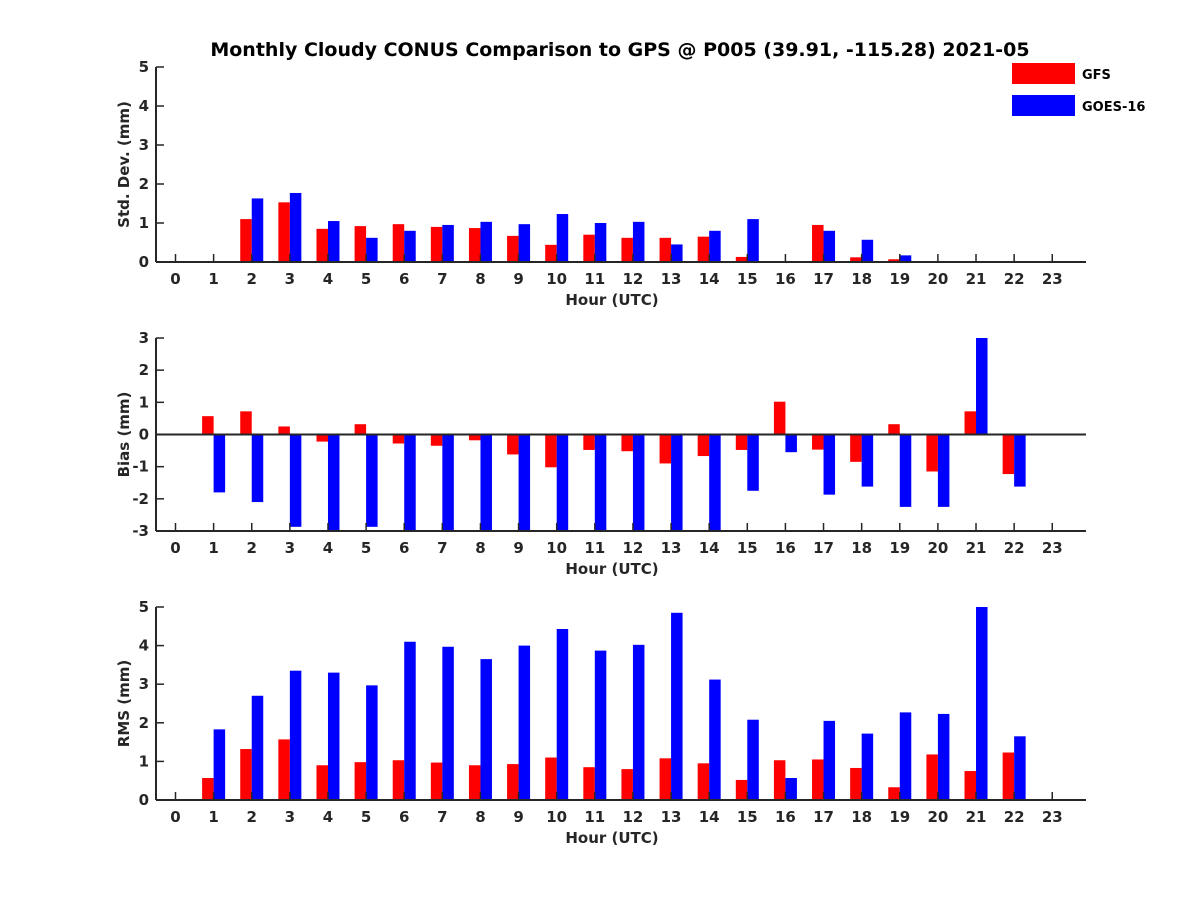 The width and height of the screenshot is (1200, 900). Describe the element at coordinates (140, 499) in the screenshot. I see `y-tick-label: -2` at that location.